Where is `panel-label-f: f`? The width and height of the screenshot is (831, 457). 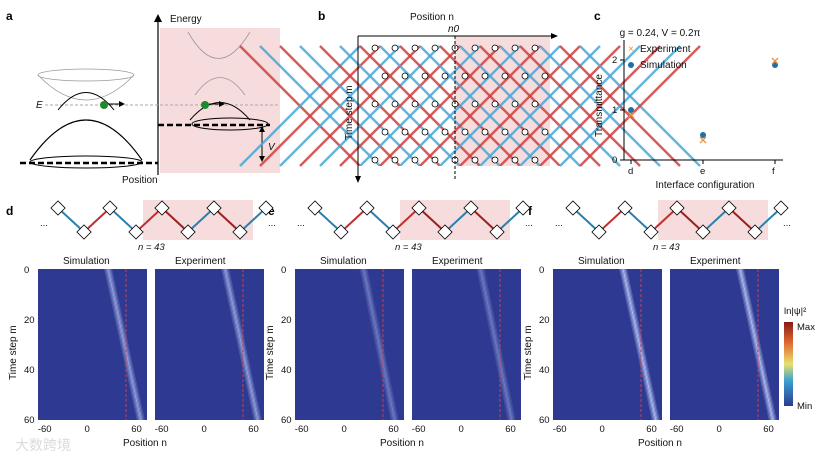
panel-label-f: f is located at coordinates (530, 211).